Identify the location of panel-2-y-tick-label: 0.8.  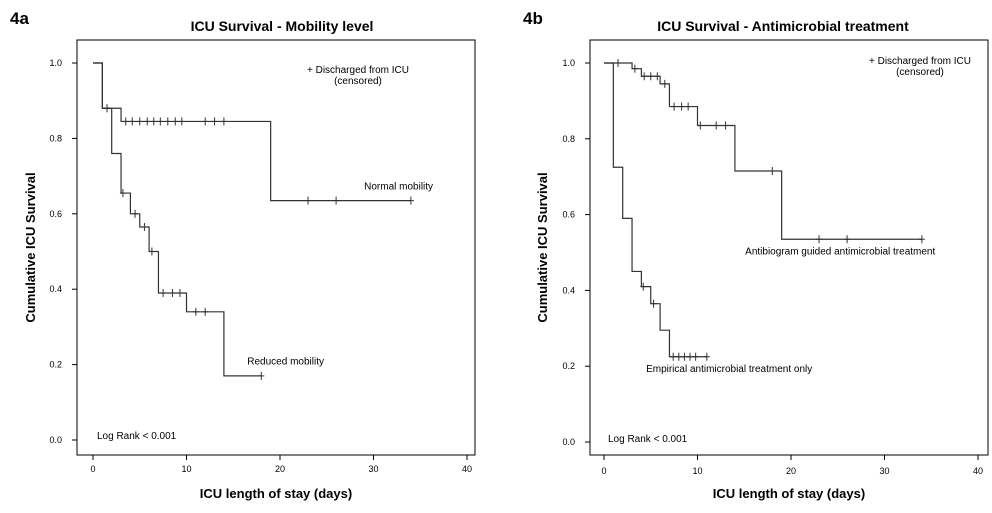
(568, 139).